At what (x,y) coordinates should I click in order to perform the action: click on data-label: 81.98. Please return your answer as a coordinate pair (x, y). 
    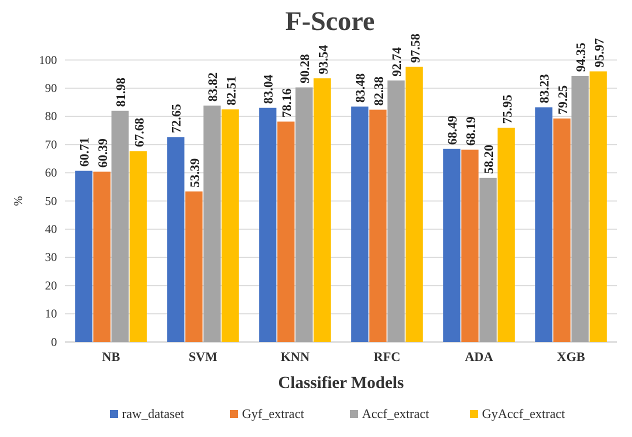
    Looking at the image, I should click on (120, 92).